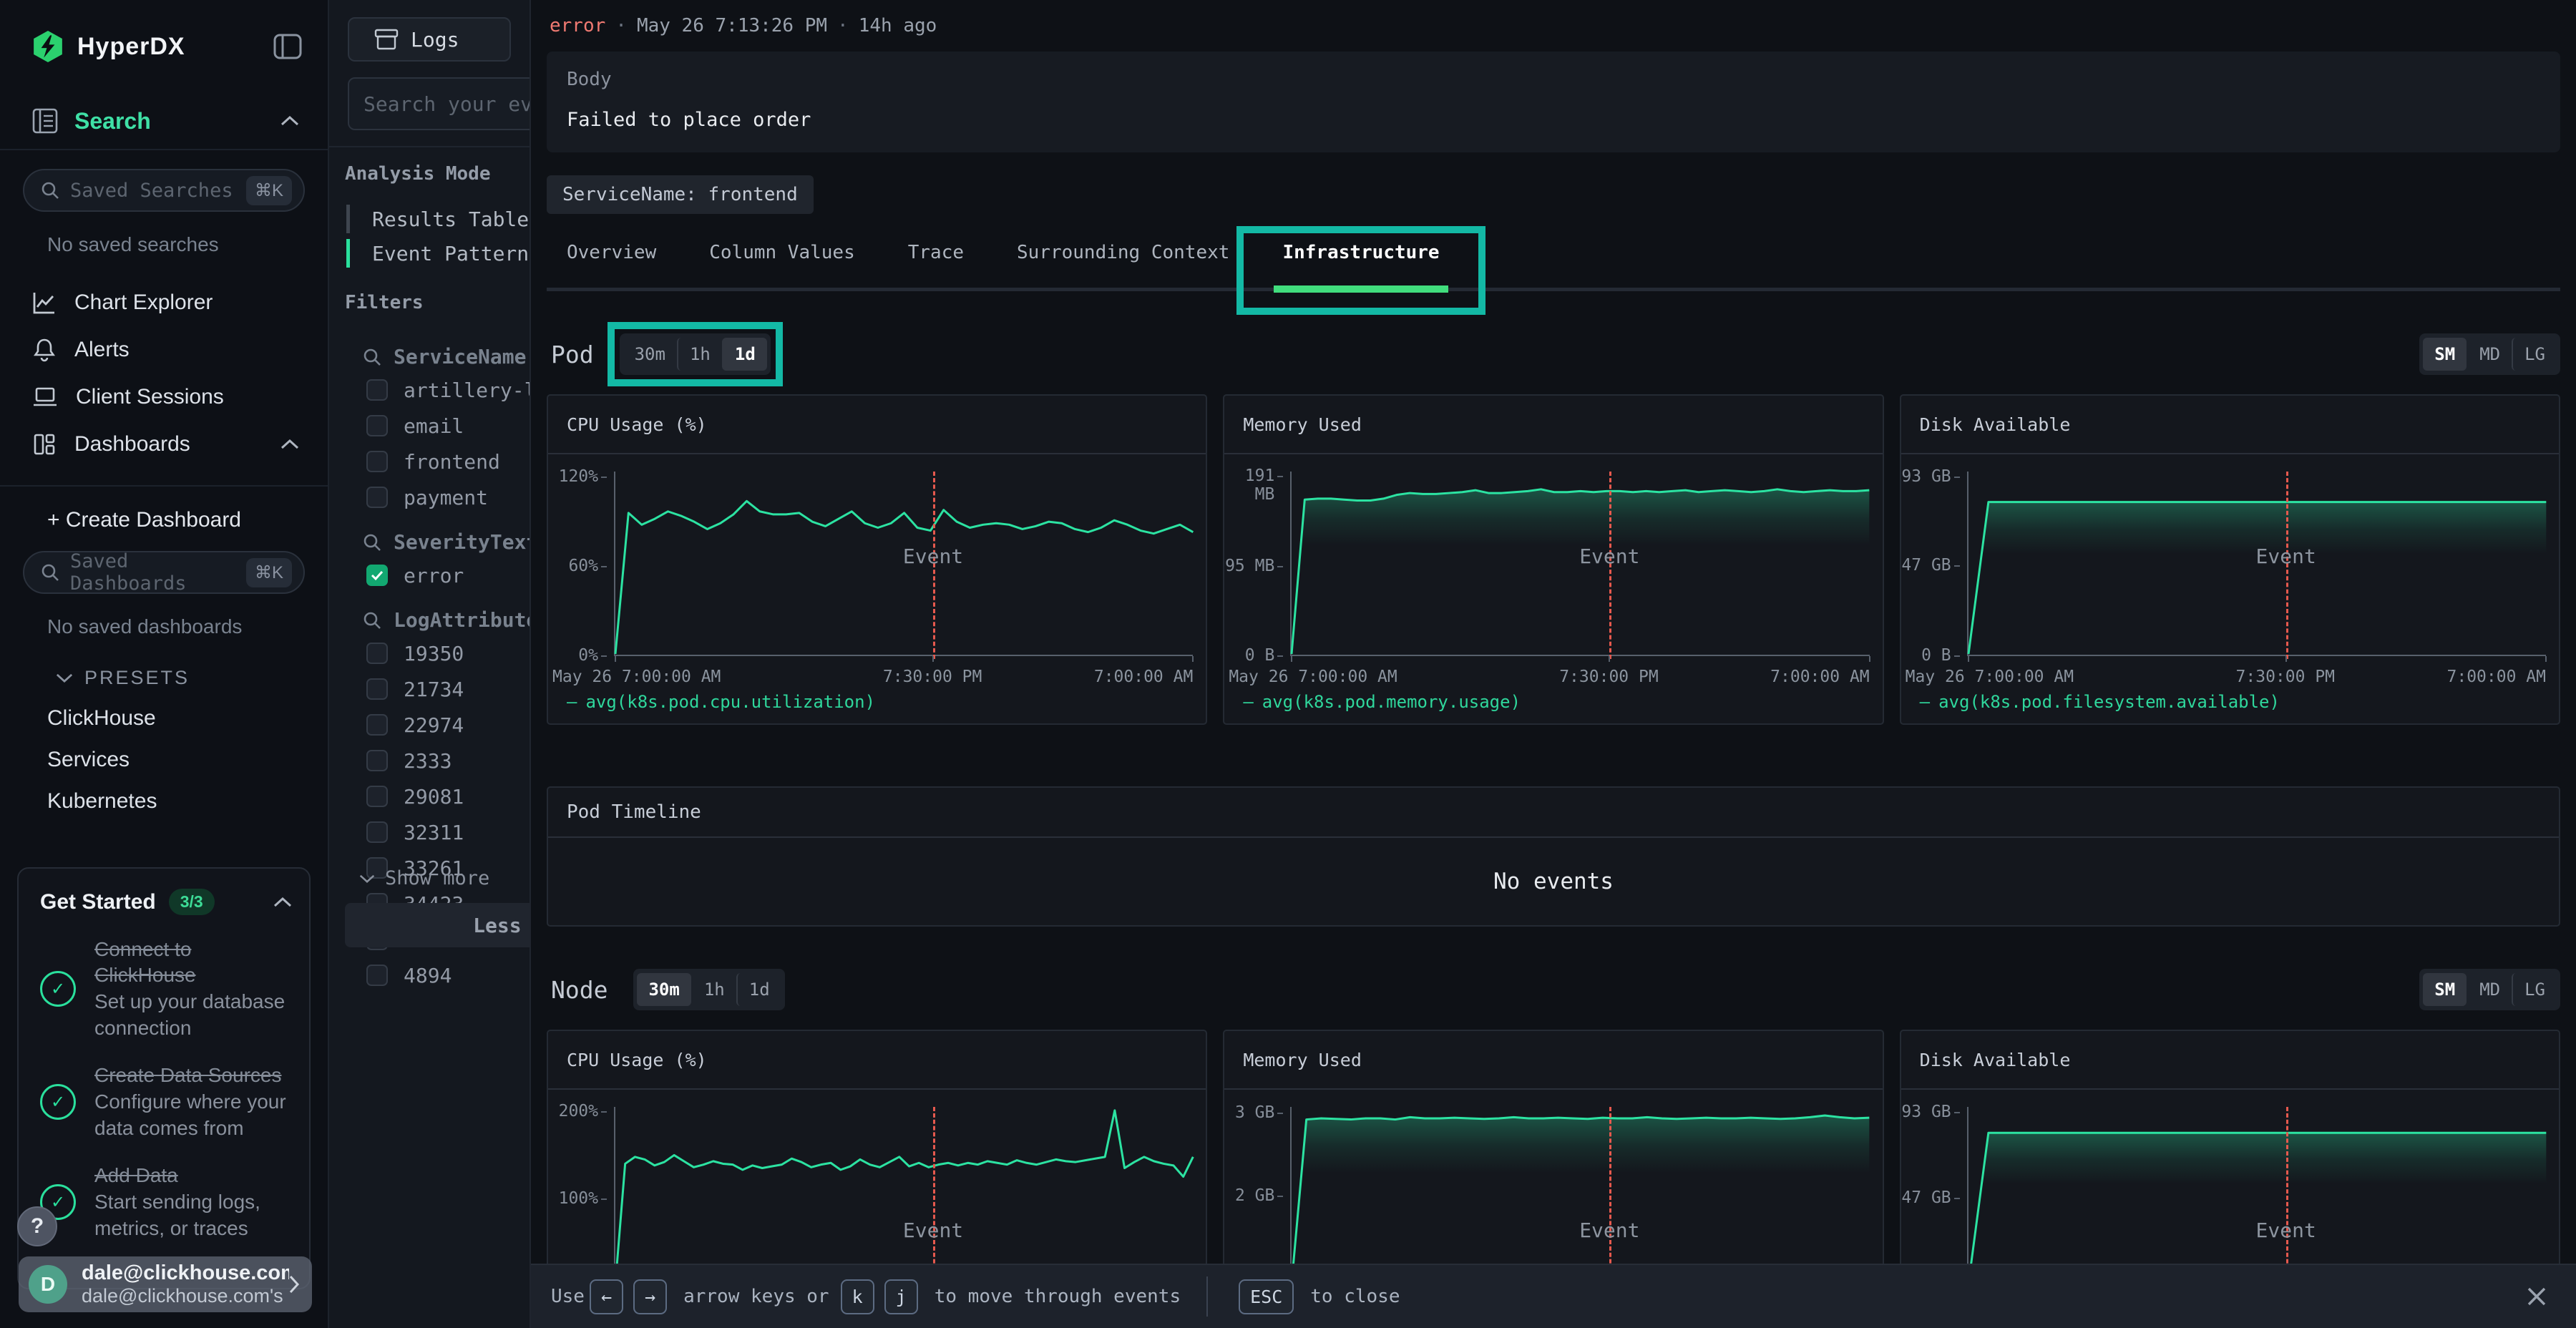 The image size is (2576, 1328). I want to click on preset-clickhouse: ClickHouse, so click(101, 718).